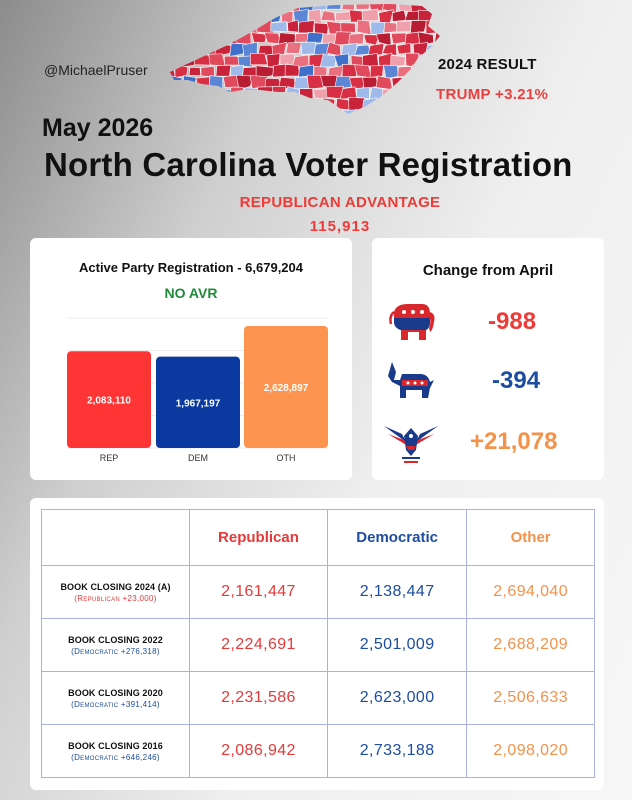 The width and height of the screenshot is (632, 800). What do you see at coordinates (198, 403) in the screenshot?
I see `bar-value-label: 1,967,197` at bounding box center [198, 403].